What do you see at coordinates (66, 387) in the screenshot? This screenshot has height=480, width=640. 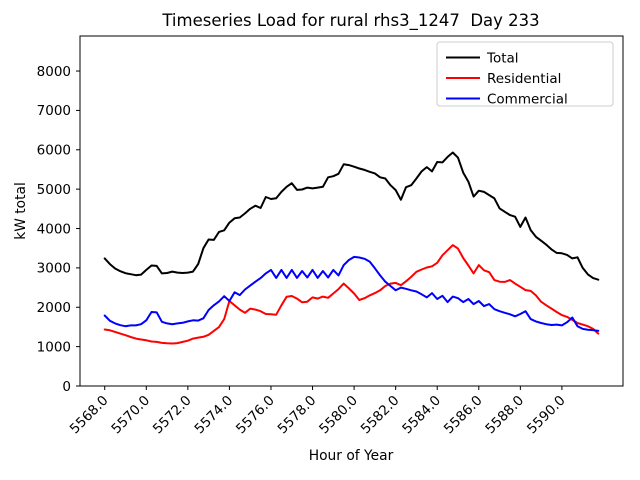 I see `y-tick-label: 0` at bounding box center [66, 387].